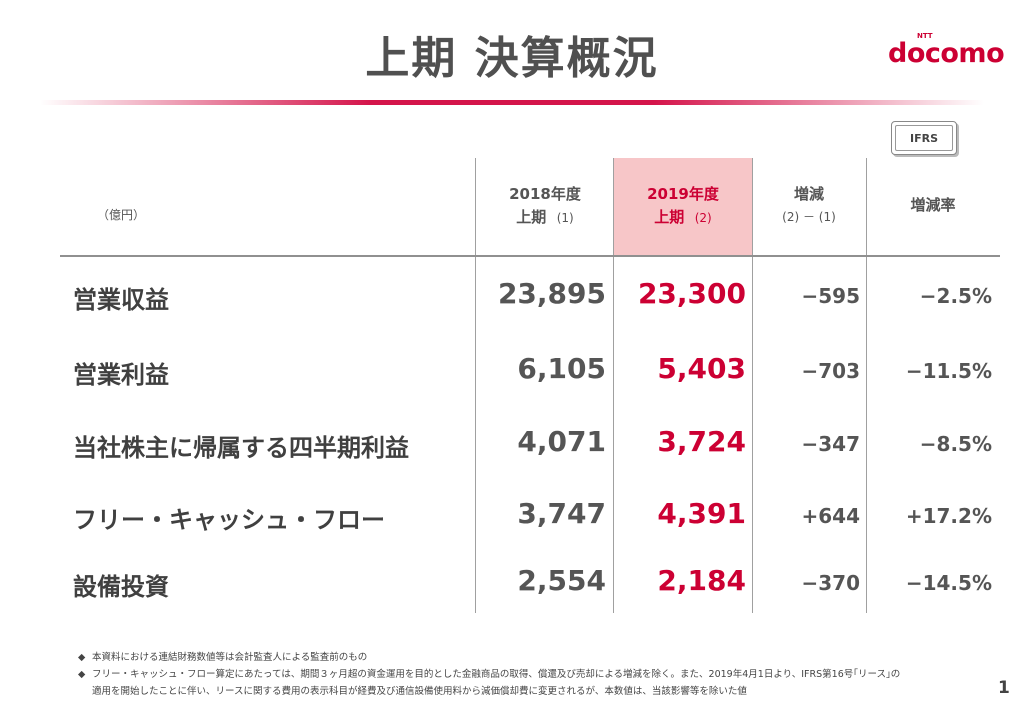 The height and width of the screenshot is (709, 1024). I want to click on fy2019-value: 2,184, so click(701, 580).